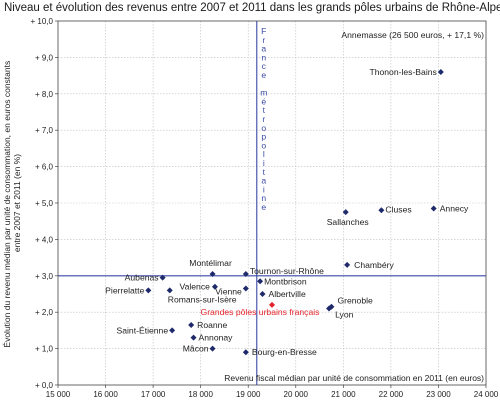 The width and height of the screenshot is (500, 403). I want to click on x-tick-label: 15 000, so click(58, 394).